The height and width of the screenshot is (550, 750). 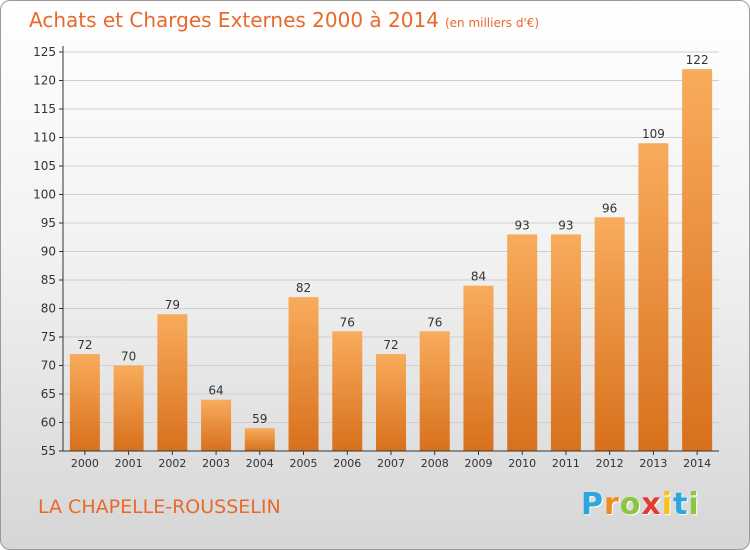 What do you see at coordinates (159, 507) in the screenshot?
I see `commune-name: LA CHAPELLE-ROUSSELIN` at bounding box center [159, 507].